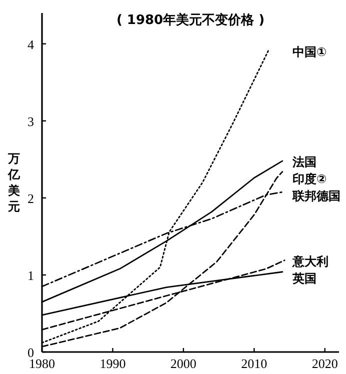  Describe the element at coordinates (309, 51) in the screenshot. I see `text: 中国①` at that location.